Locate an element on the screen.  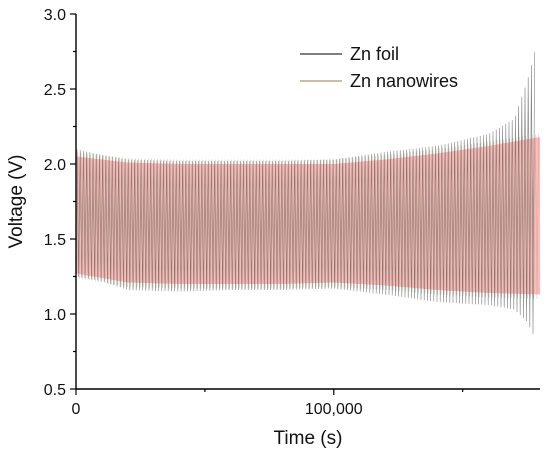
y-axis-title: Voltage (V) is located at coordinates (16, 202).